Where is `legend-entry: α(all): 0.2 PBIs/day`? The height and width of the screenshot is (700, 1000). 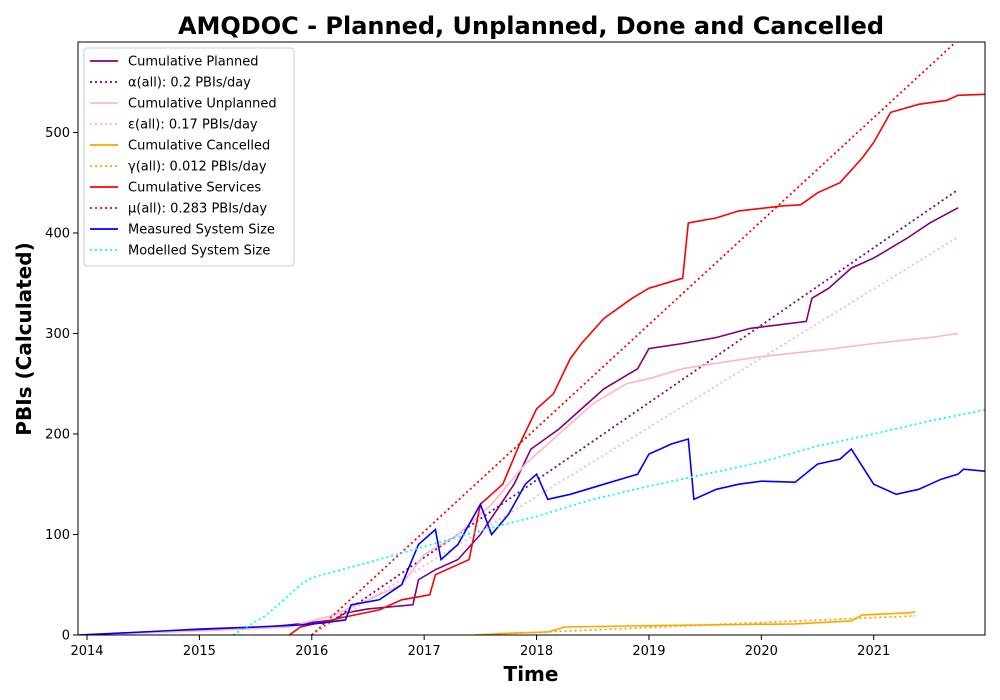
legend-entry: α(all): 0.2 PBIs/day is located at coordinates (189, 83).